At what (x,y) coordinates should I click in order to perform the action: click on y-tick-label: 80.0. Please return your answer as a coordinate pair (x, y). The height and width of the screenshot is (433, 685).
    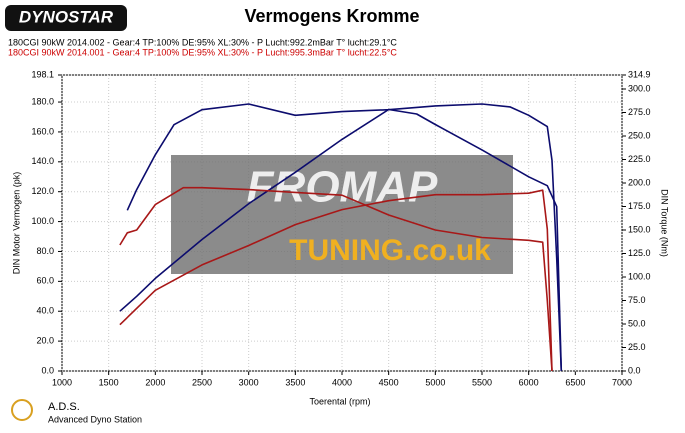
    Looking at the image, I should click on (45, 251).